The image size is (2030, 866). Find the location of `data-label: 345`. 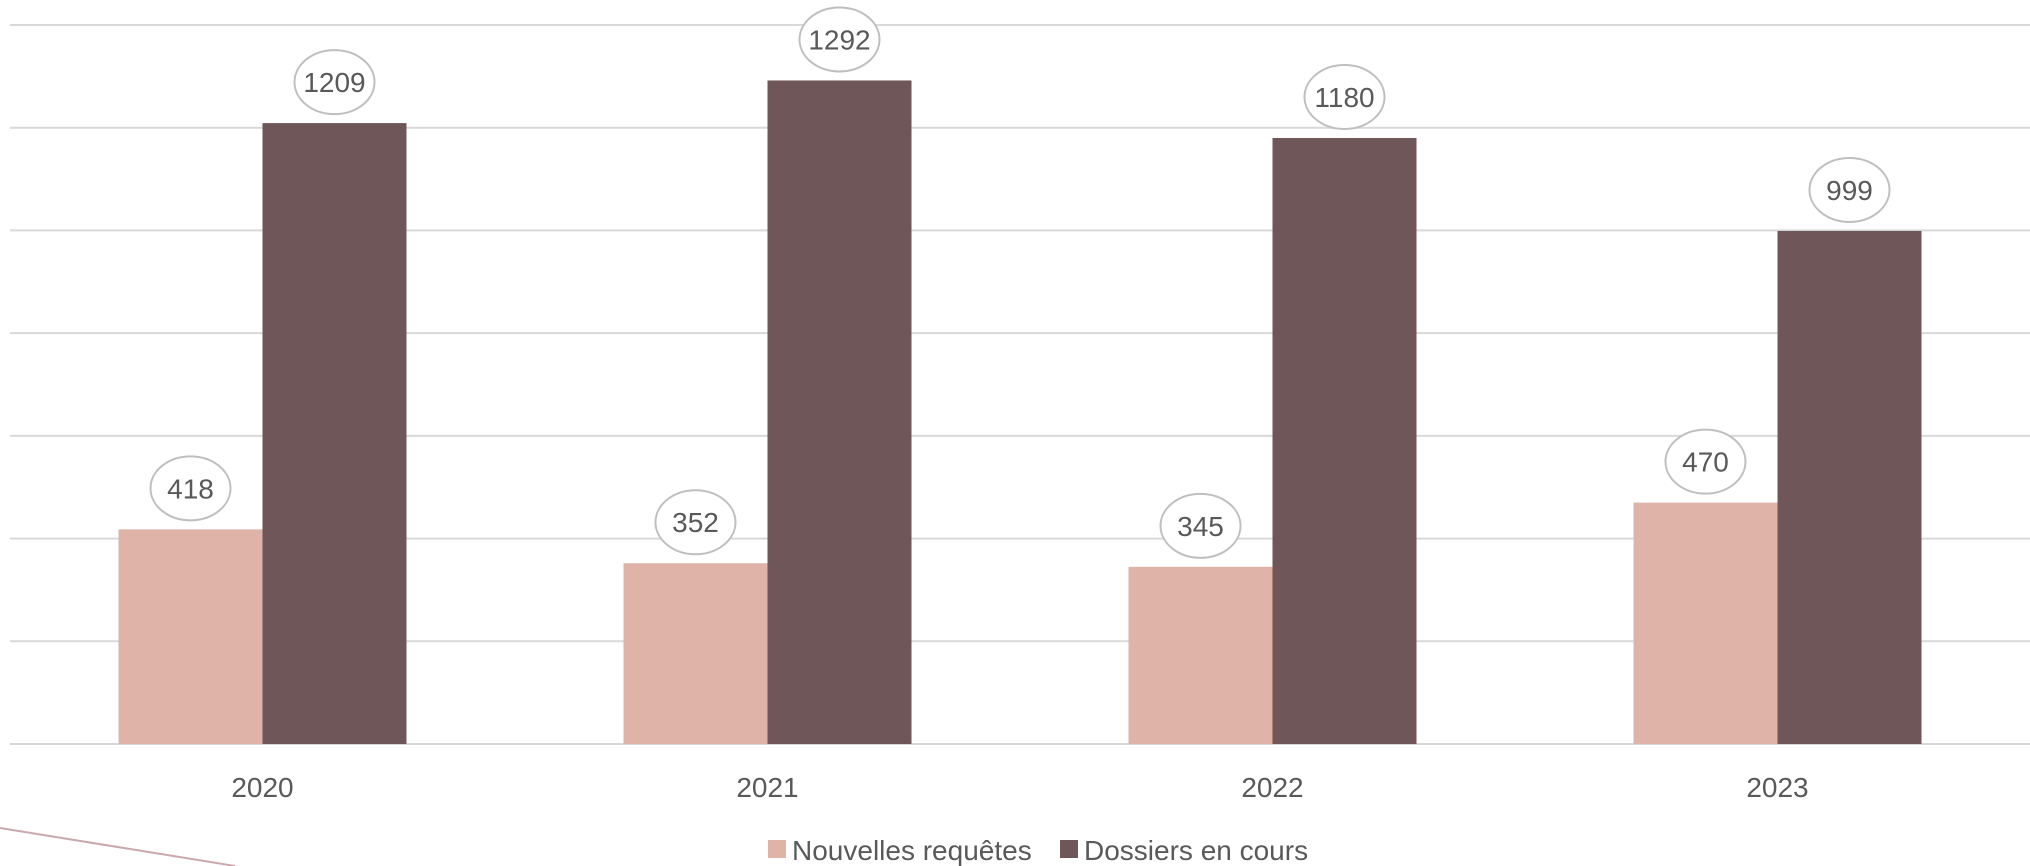

data-label: 345 is located at coordinates (1200, 526).